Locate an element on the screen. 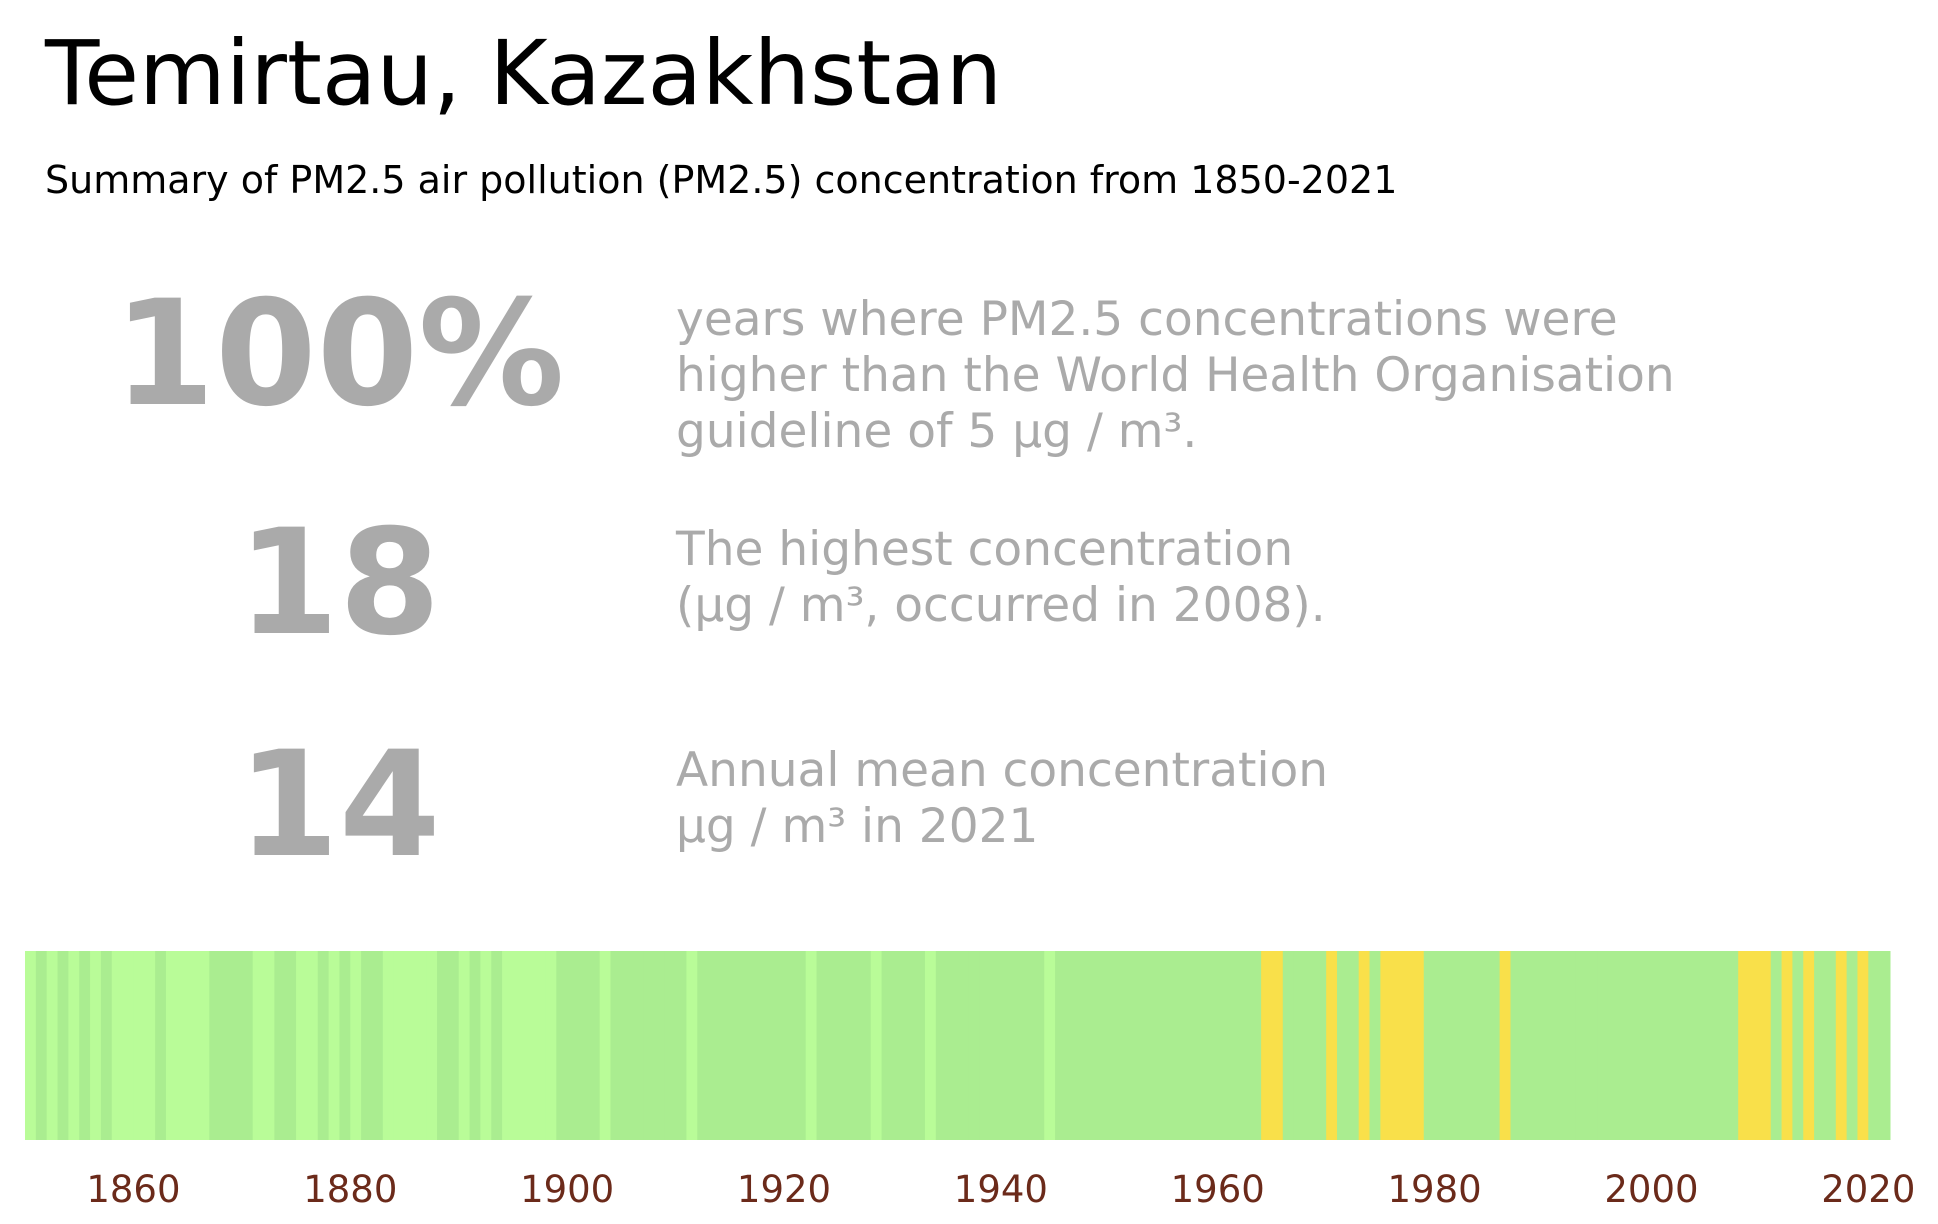  x-tick-label: 2020 is located at coordinates (1868, 1189).